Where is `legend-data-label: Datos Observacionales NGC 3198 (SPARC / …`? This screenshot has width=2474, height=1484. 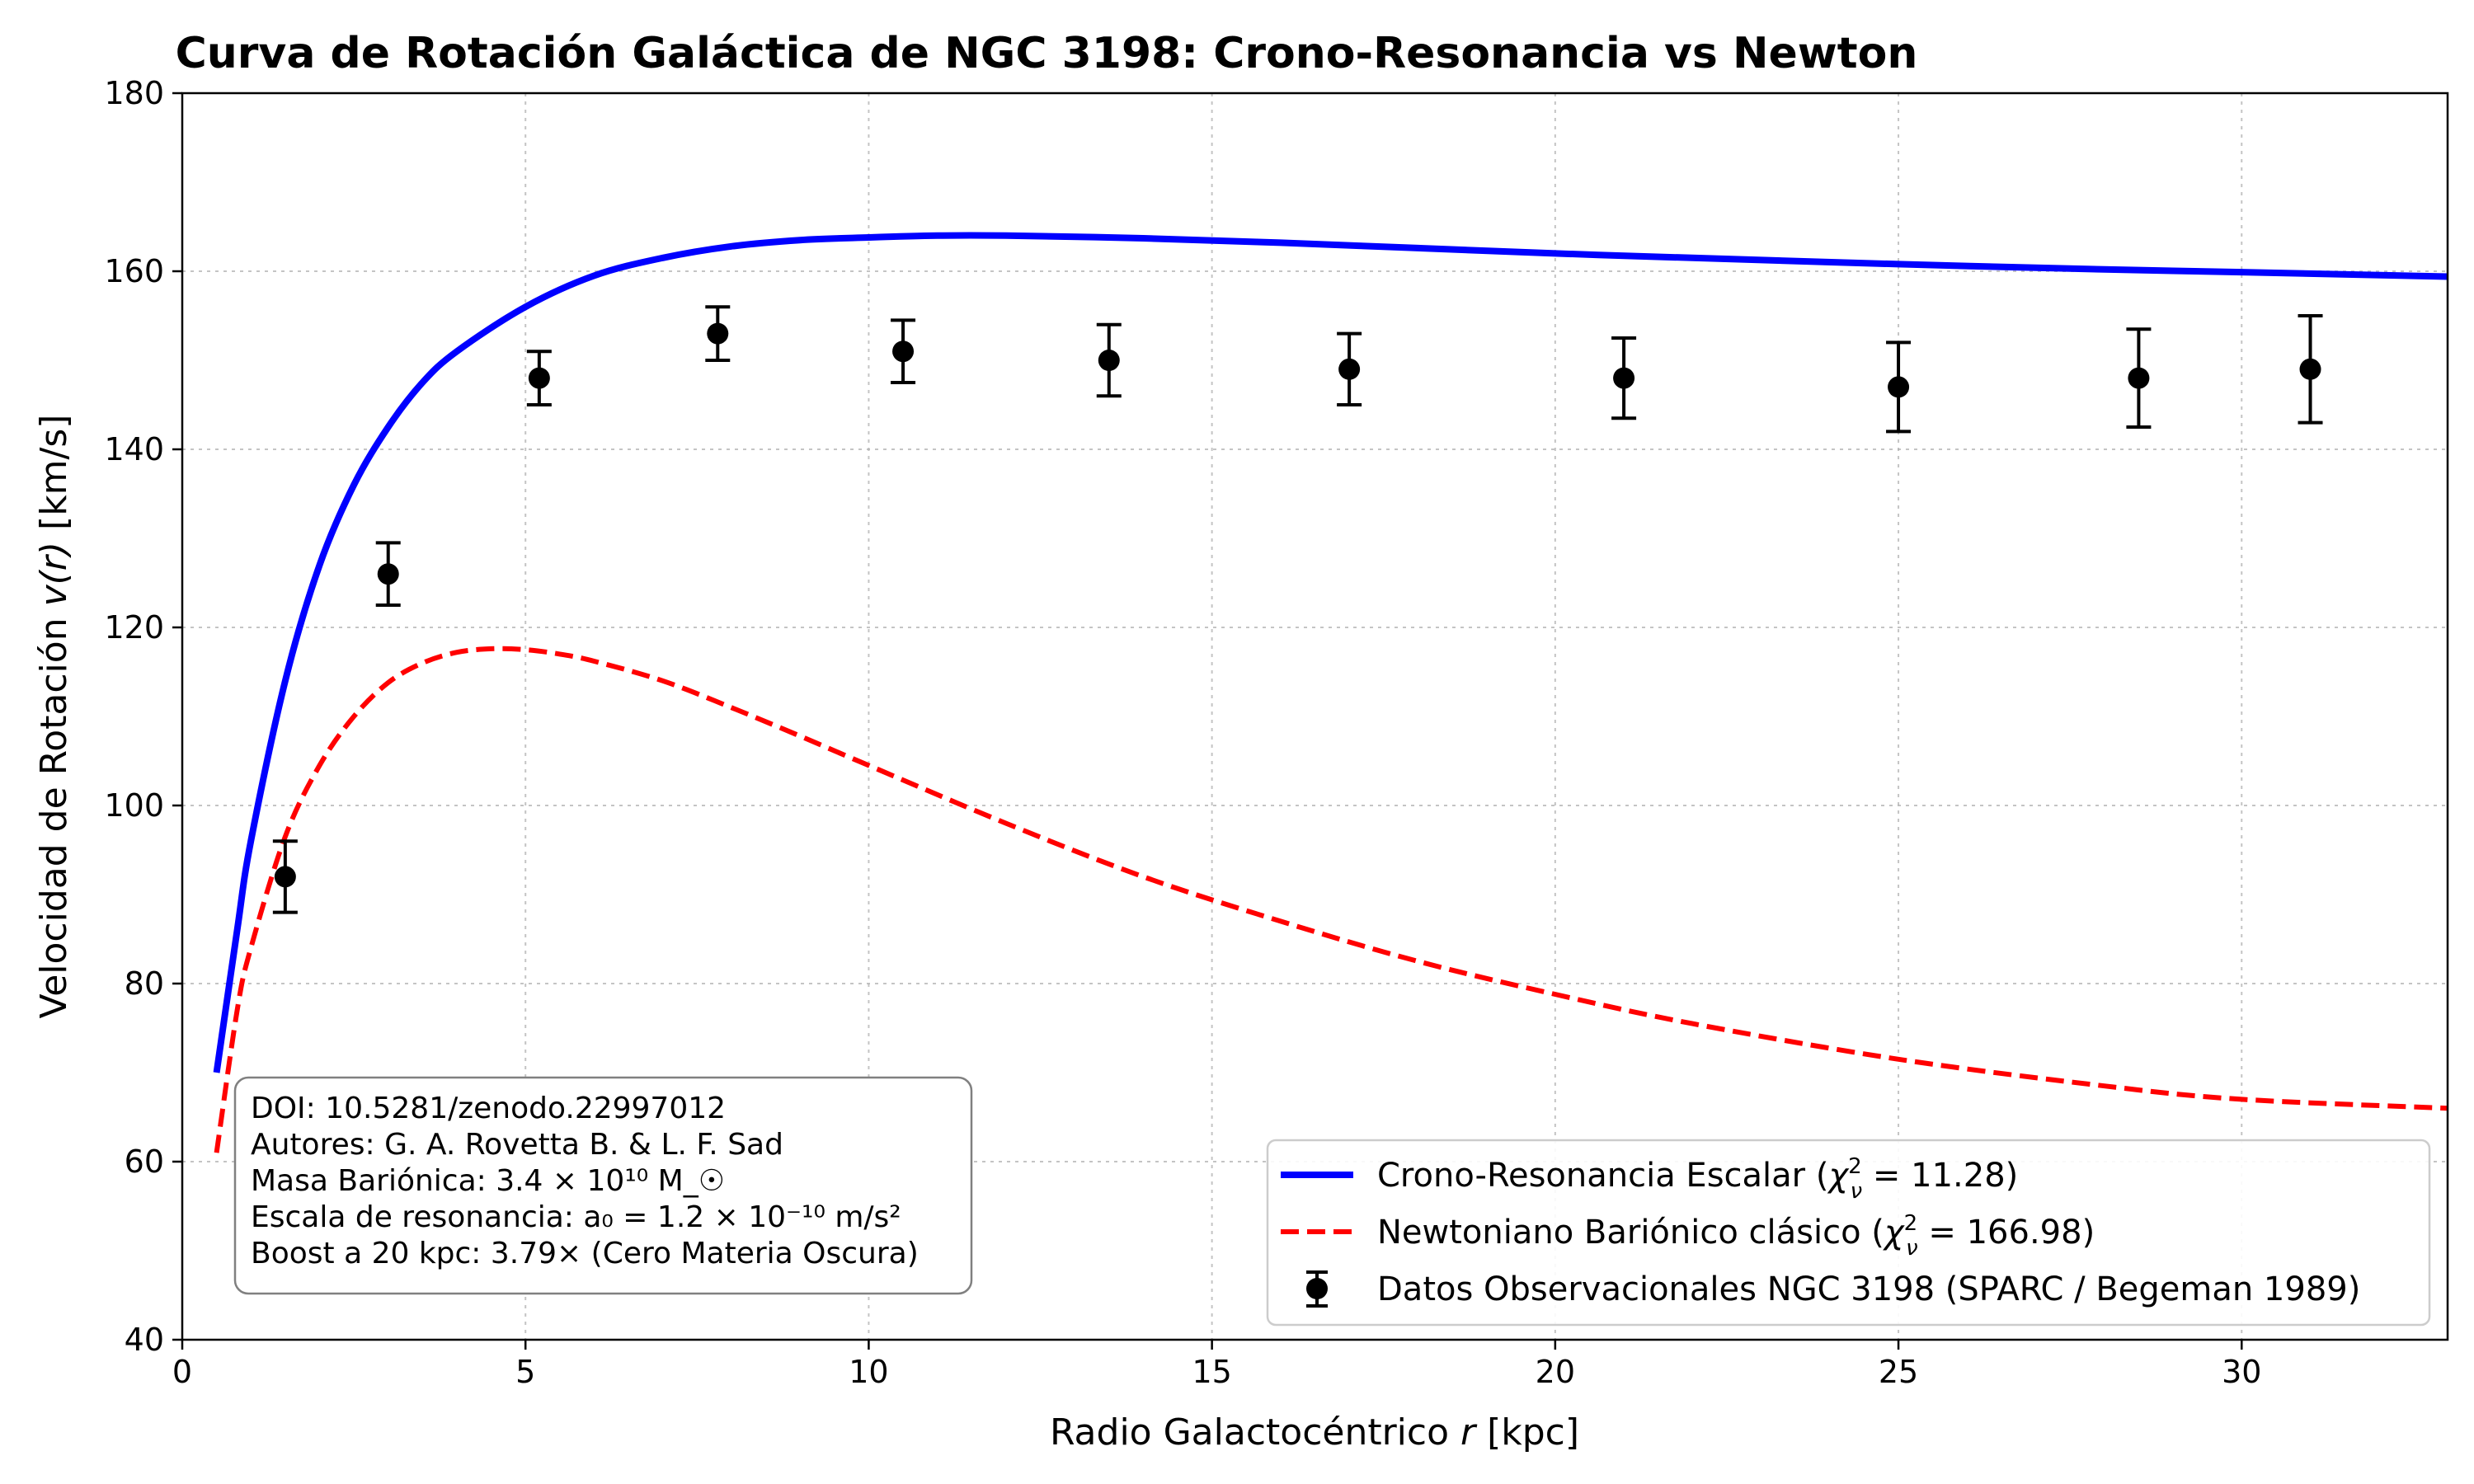 legend-data-label: Datos Observacionales NGC 3198 (SPARC / … is located at coordinates (1868, 1289).